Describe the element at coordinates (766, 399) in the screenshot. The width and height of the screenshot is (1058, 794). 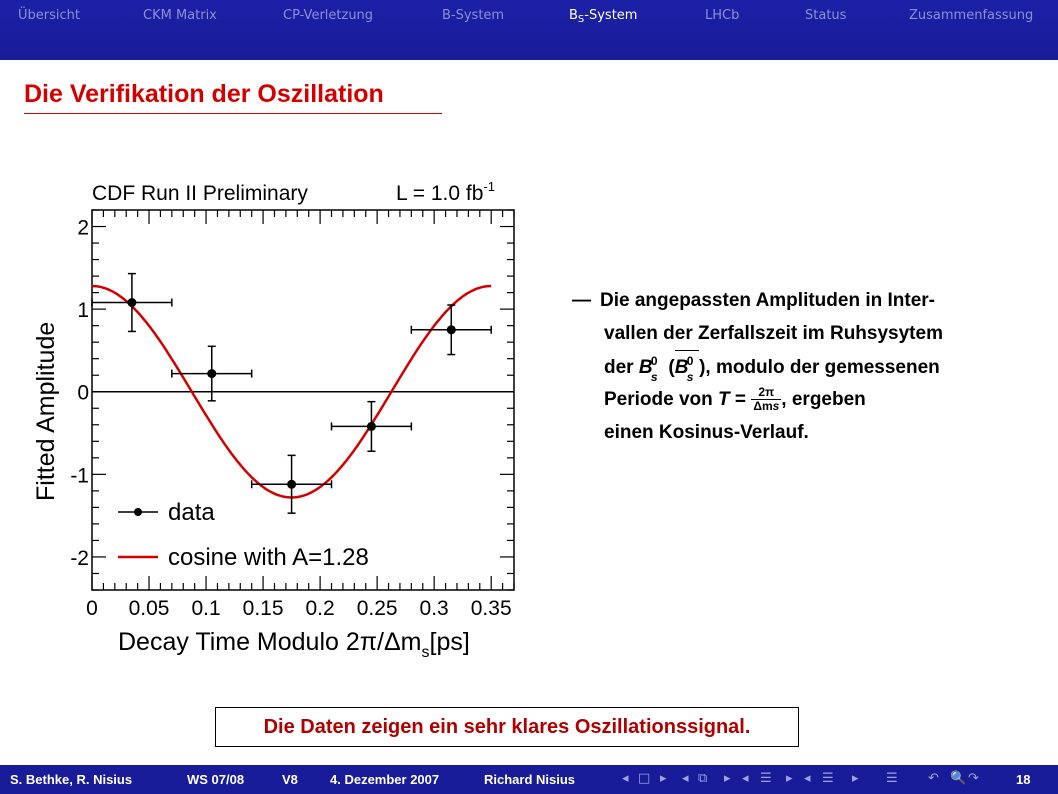
I see `period-fraction: 2π Δms` at that location.